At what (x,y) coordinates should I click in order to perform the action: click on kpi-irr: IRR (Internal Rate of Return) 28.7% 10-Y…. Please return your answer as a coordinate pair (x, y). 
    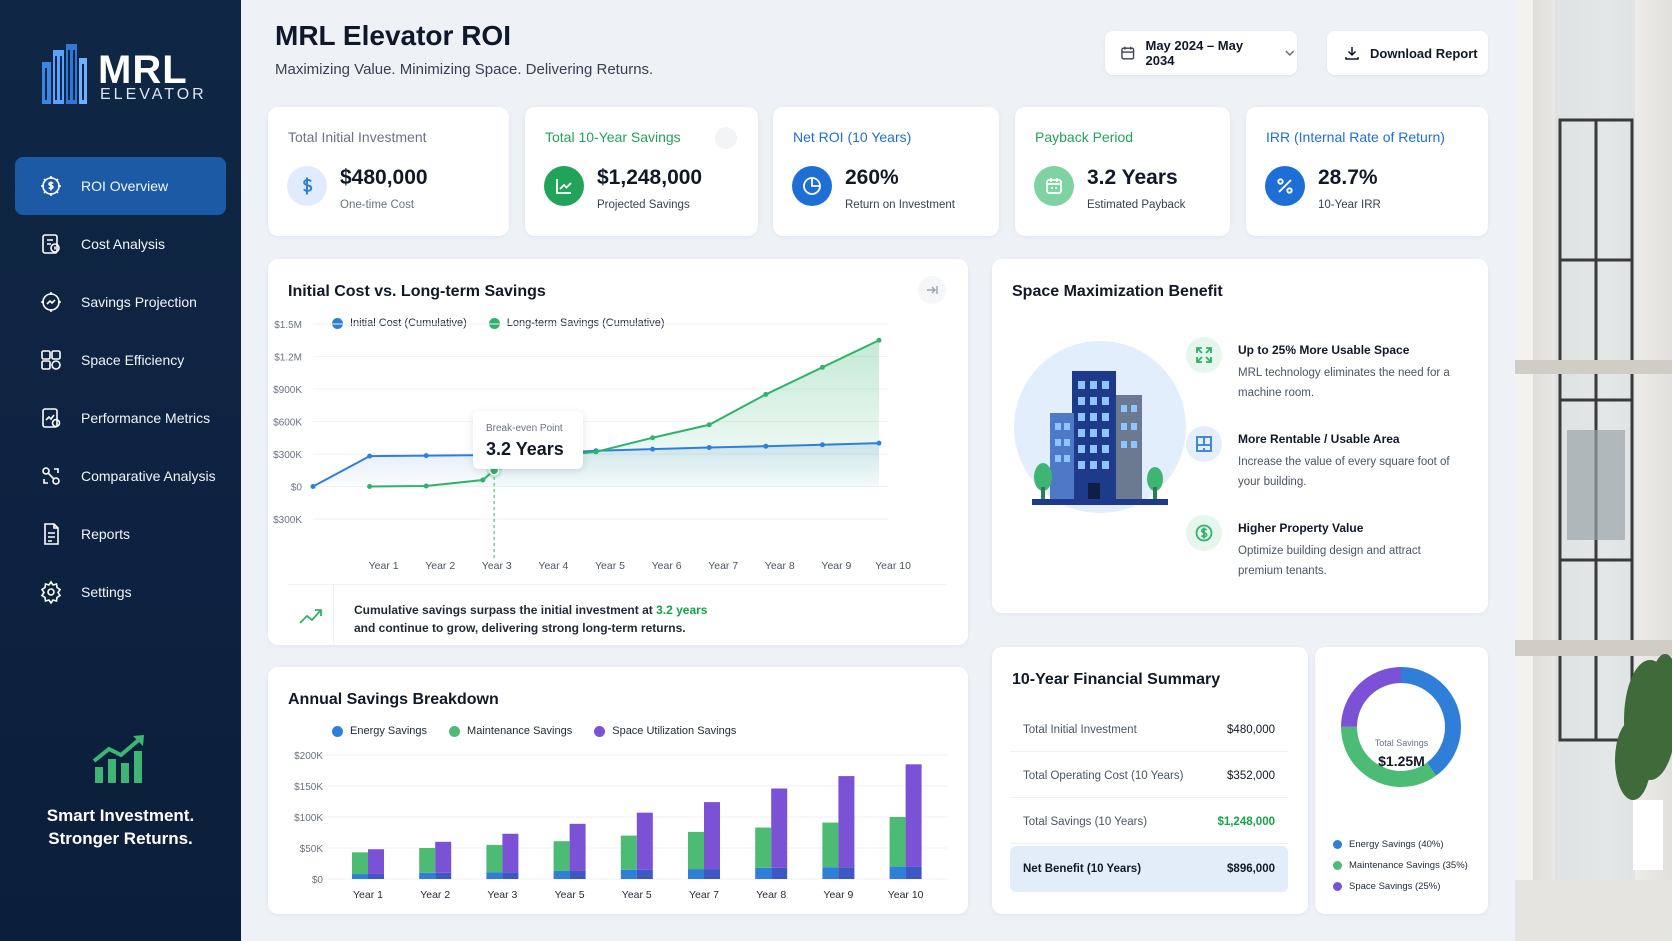
    Looking at the image, I should click on (1367, 171).